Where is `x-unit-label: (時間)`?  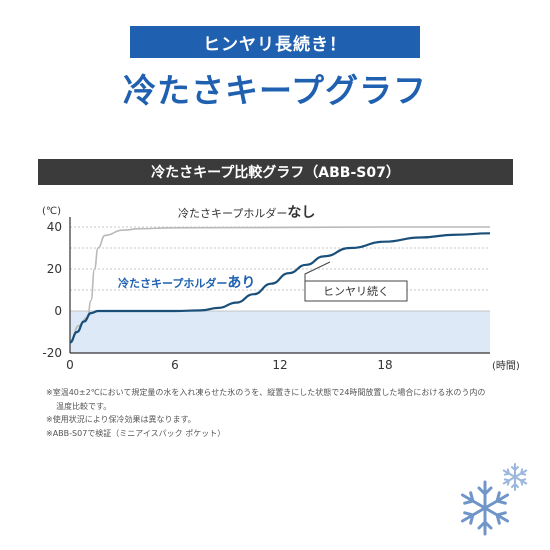 x-unit-label: (時間) is located at coordinates (506, 366).